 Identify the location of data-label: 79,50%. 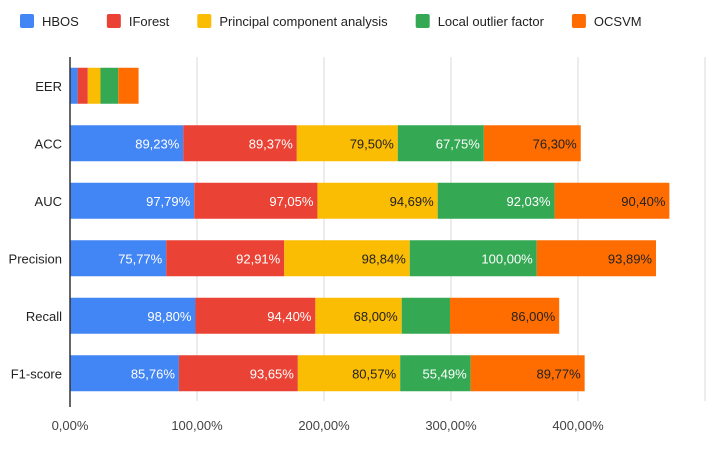
(372, 143).